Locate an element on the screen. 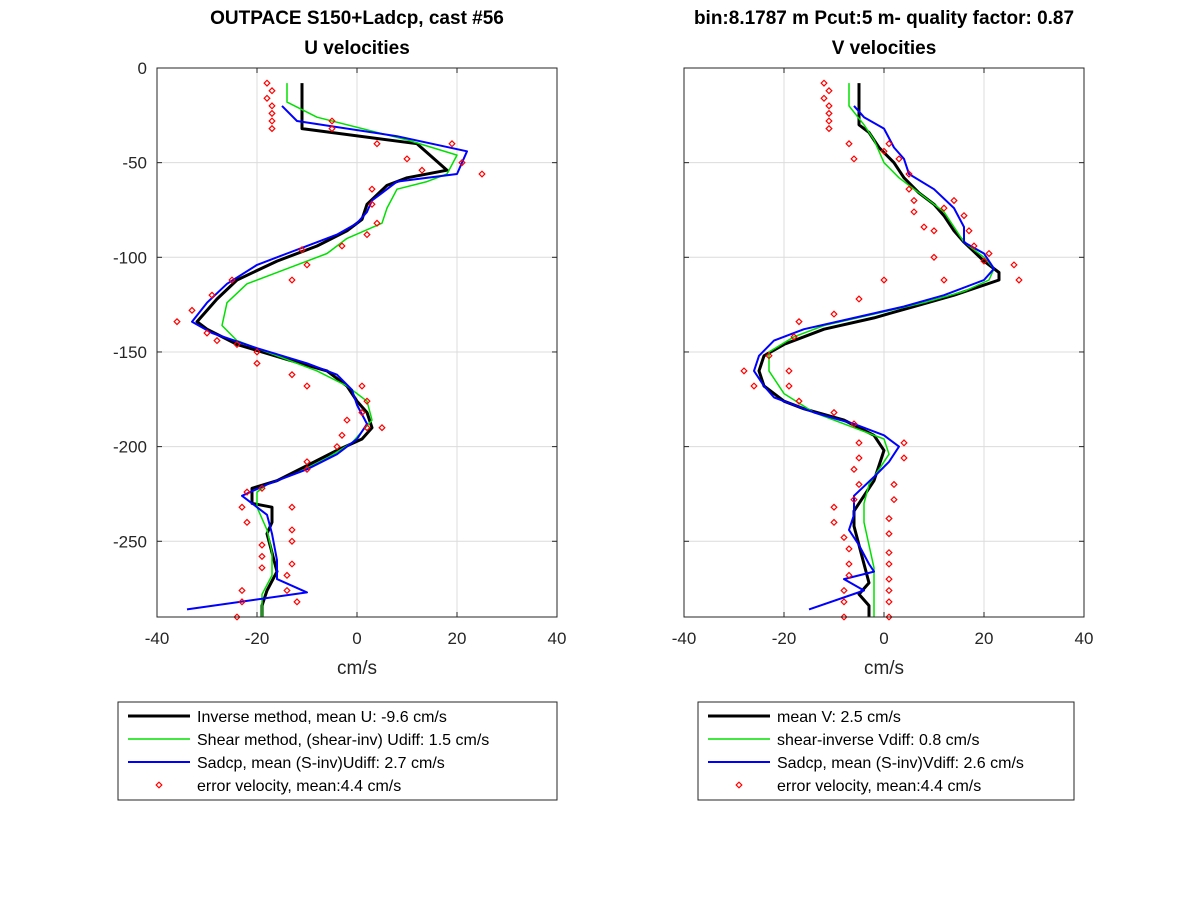  v-plot-area is located at coordinates (881, 350).